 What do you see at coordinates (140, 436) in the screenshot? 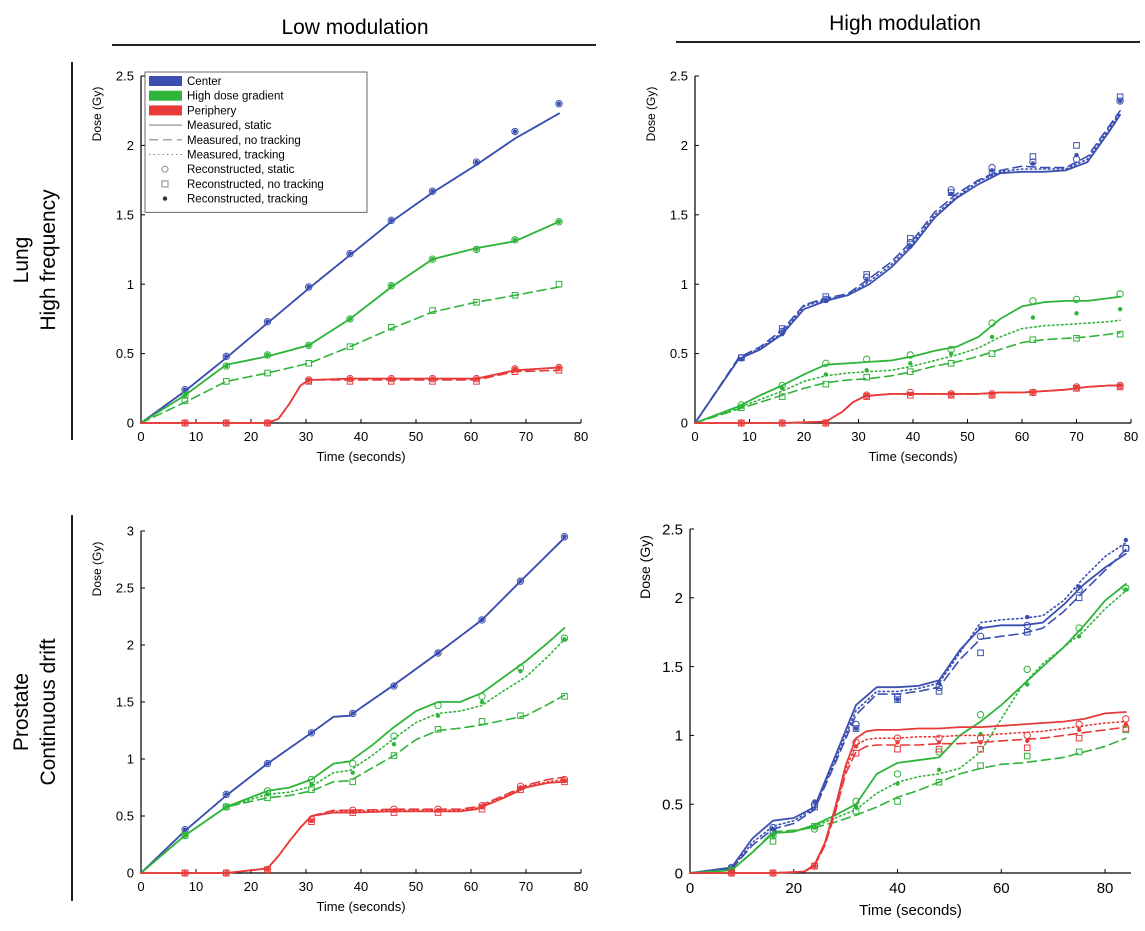
I see `x-tick-label: 0` at bounding box center [140, 436].